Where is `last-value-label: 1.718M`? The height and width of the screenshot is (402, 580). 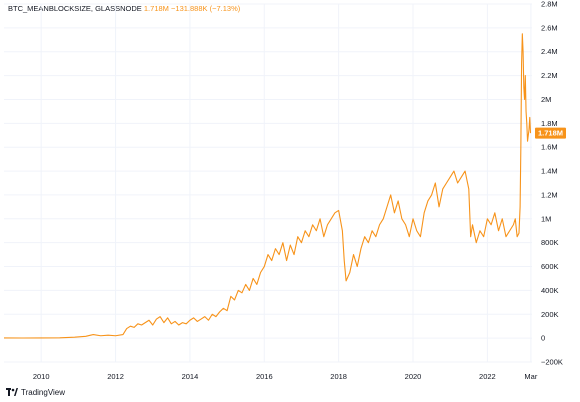
last-value-label: 1.718M is located at coordinates (156, 8).